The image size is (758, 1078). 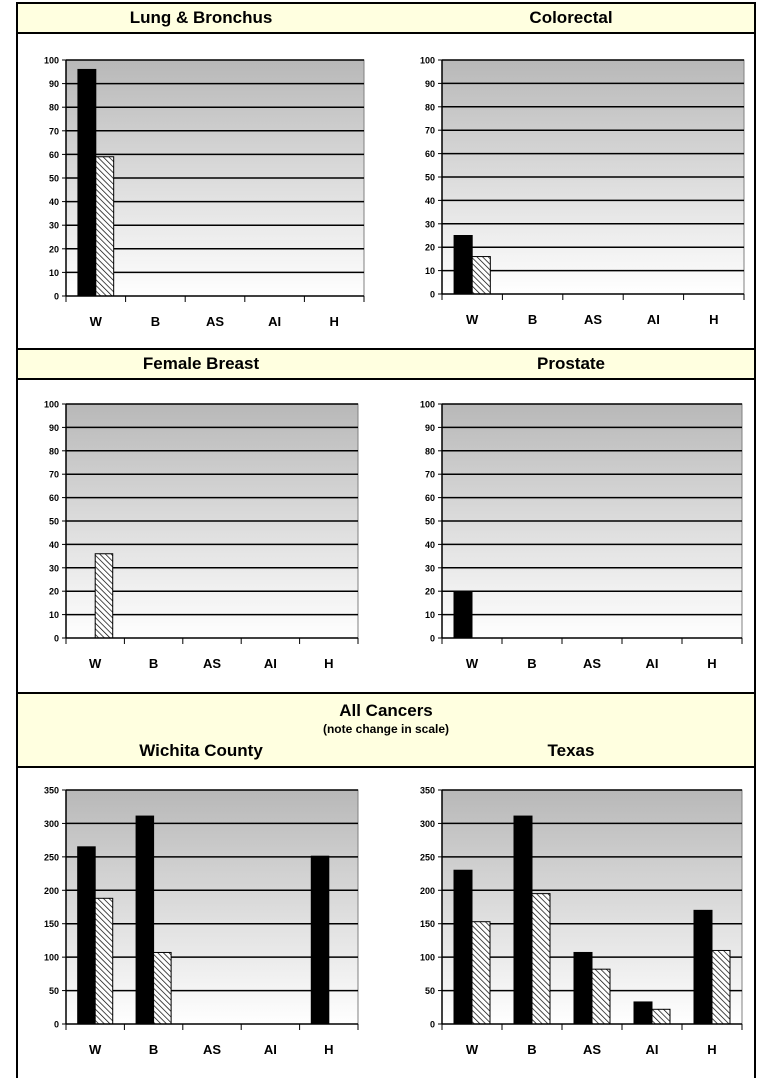 What do you see at coordinates (571, 363) in the screenshot?
I see `prostate-title: Prostate` at bounding box center [571, 363].